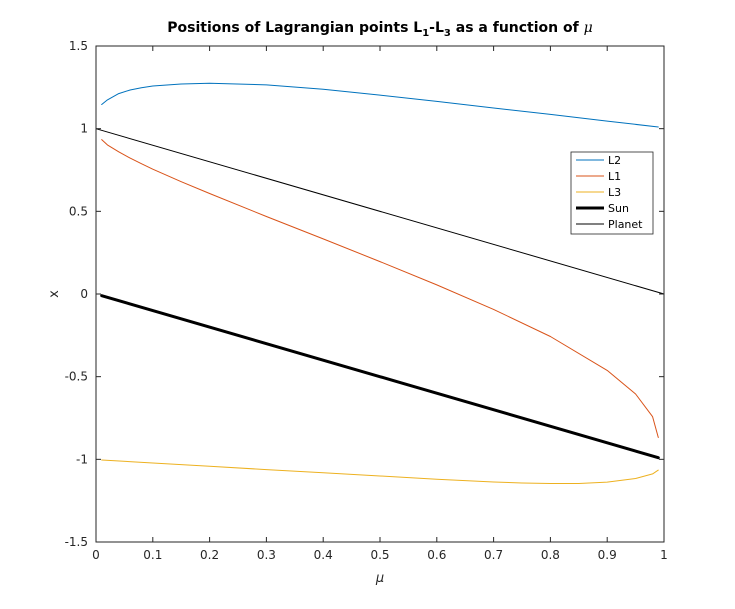  What do you see at coordinates (517, 28) in the screenshot?
I see `title-suffix: as a function of` at bounding box center [517, 28].